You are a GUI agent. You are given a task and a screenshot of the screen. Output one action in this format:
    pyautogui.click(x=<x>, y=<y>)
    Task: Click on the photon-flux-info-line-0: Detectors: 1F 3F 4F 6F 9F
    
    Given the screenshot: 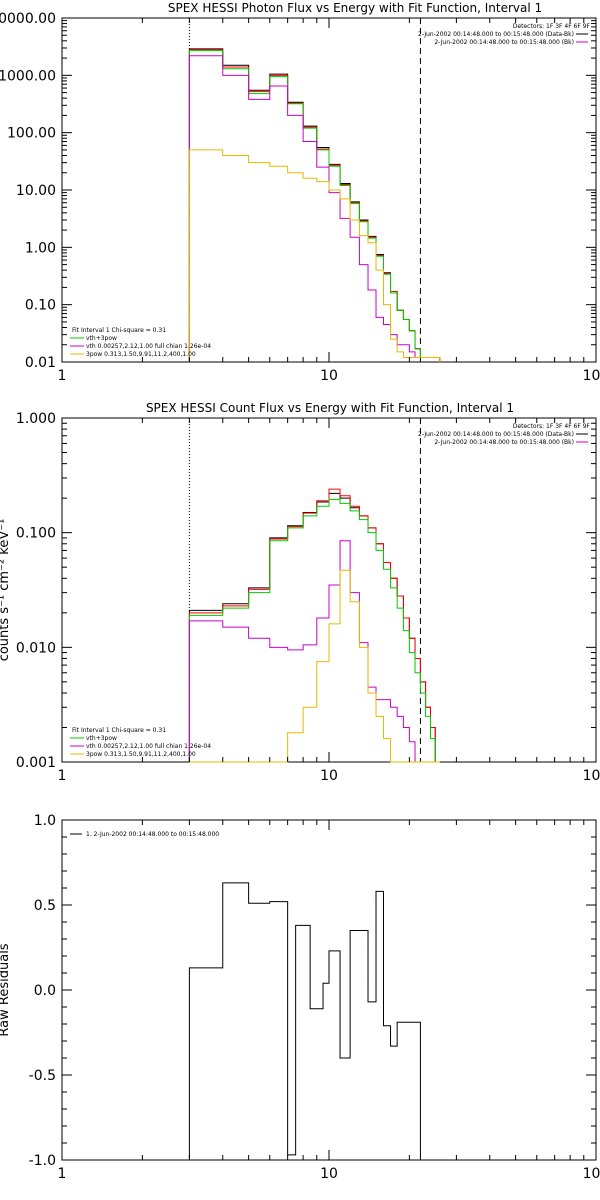 What is the action you would take?
    pyautogui.click(x=552, y=26)
    